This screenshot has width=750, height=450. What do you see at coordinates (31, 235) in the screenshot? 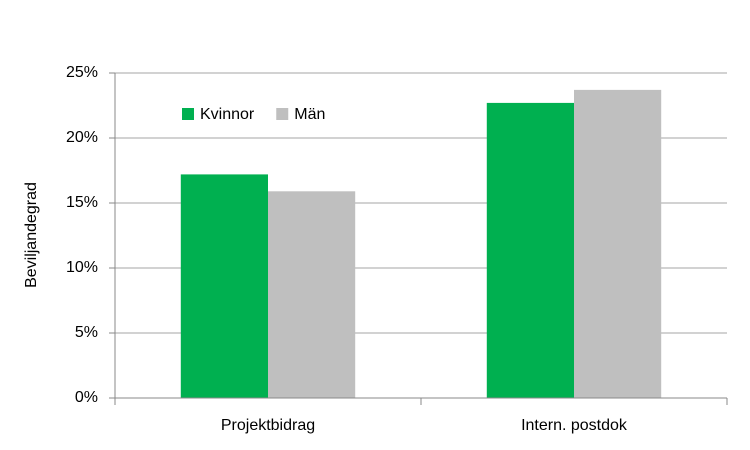
I see `y-axis-label: Beviljandegrad` at bounding box center [31, 235].